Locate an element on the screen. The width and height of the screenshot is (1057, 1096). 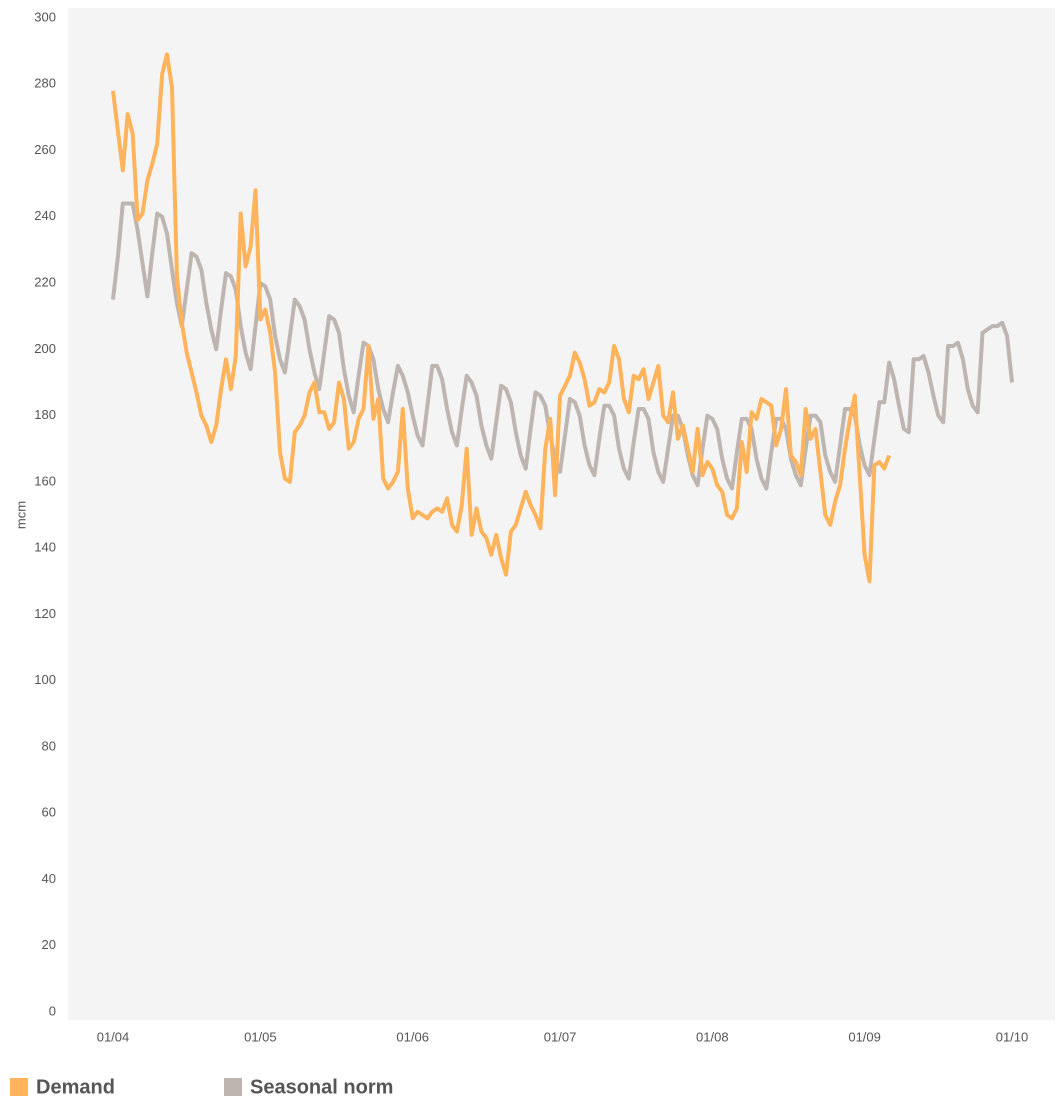
x-tick-label: 01/10 is located at coordinates (1012, 1036).